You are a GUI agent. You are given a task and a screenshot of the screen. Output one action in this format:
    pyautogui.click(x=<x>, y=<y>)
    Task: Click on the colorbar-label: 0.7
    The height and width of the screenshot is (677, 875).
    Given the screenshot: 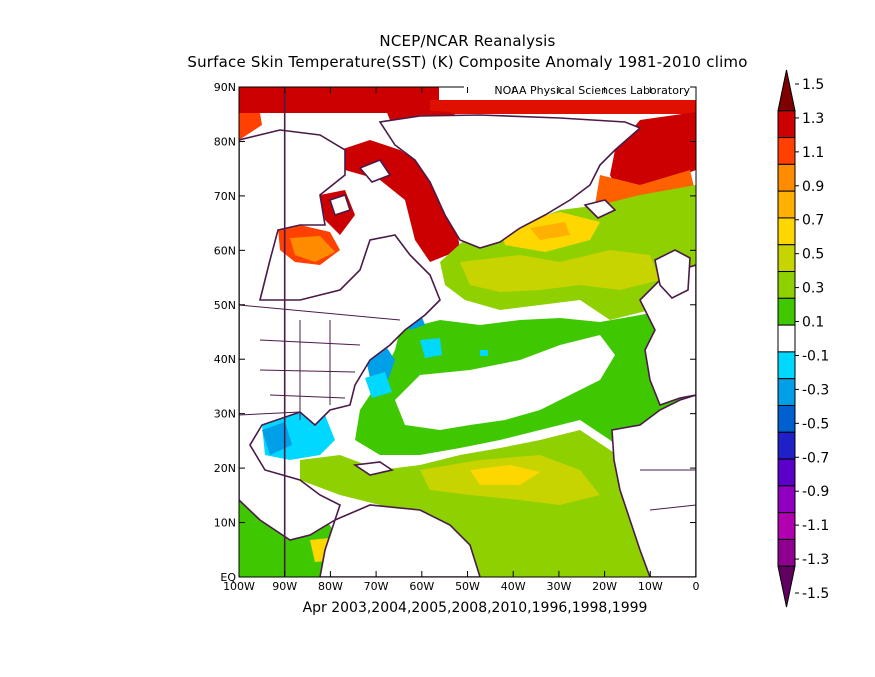 What is the action you would take?
    pyautogui.click(x=813, y=221)
    